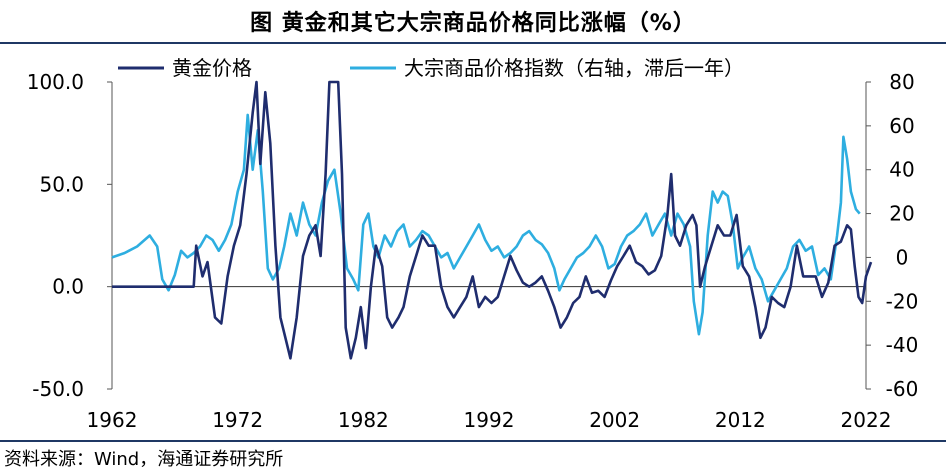 The width and height of the screenshot is (946, 471). I want to click on x-tick-label: 1992, so click(489, 420).